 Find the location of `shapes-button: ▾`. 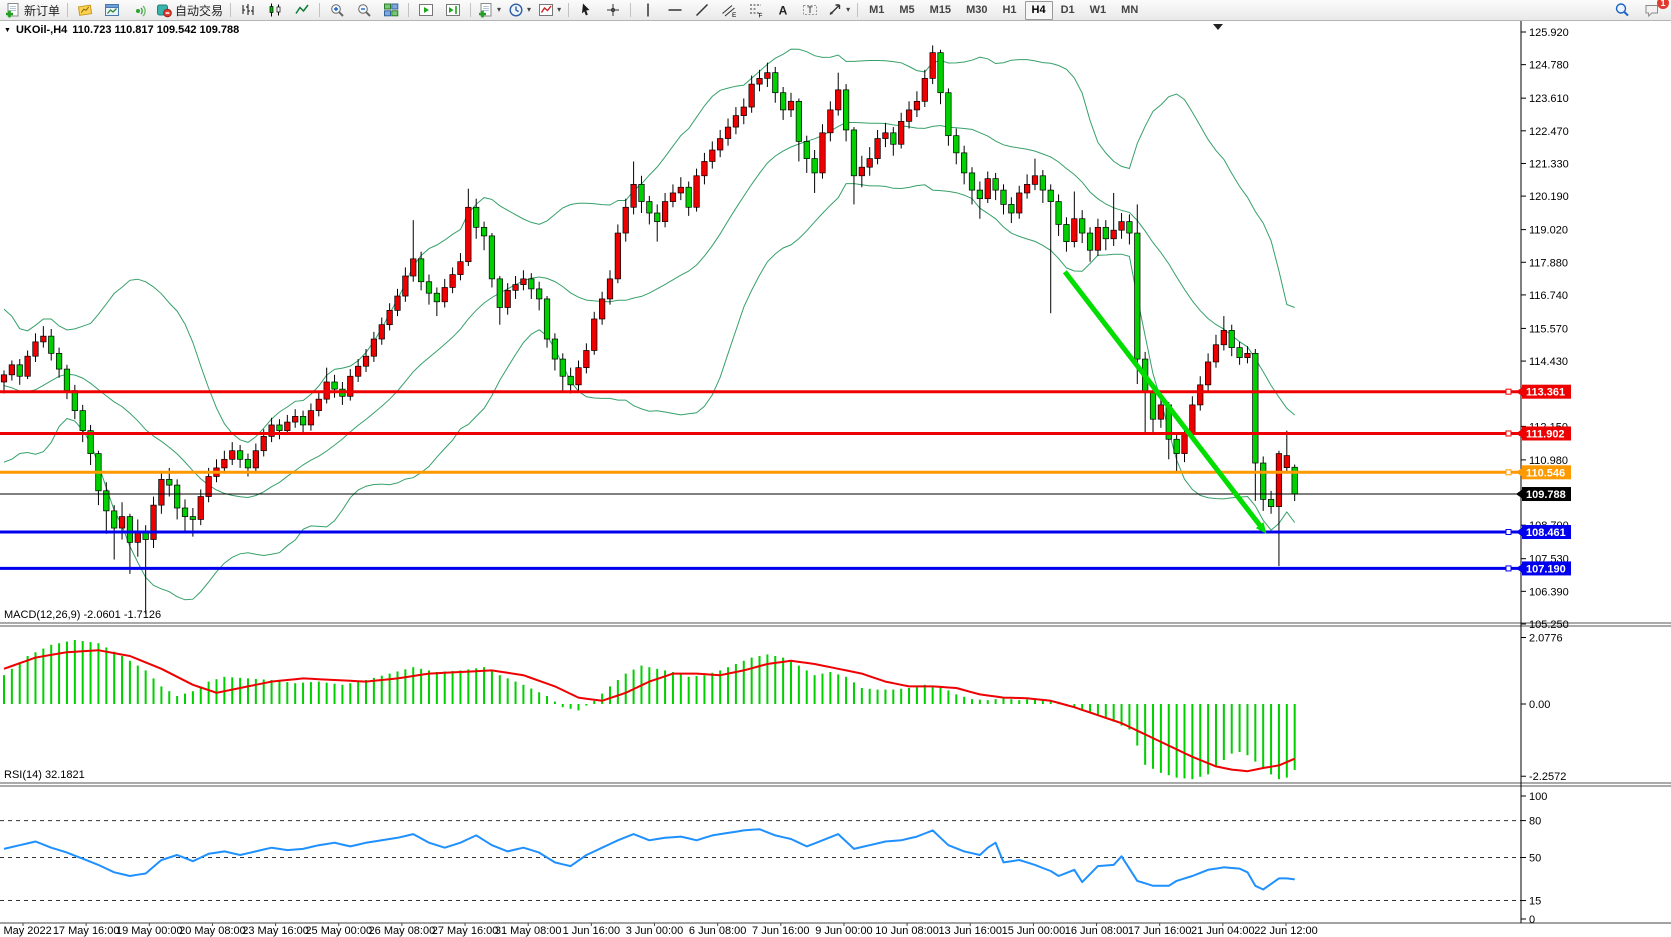

shapes-button: ▾ is located at coordinates (838, 10).